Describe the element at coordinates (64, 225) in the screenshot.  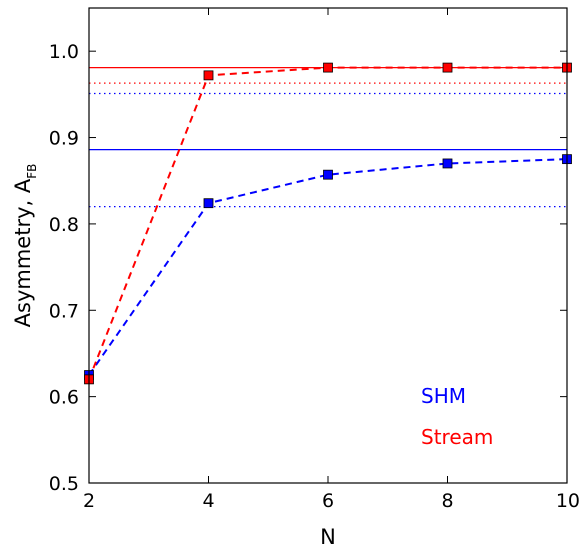
I see `y-tick-label: 0.8` at that location.